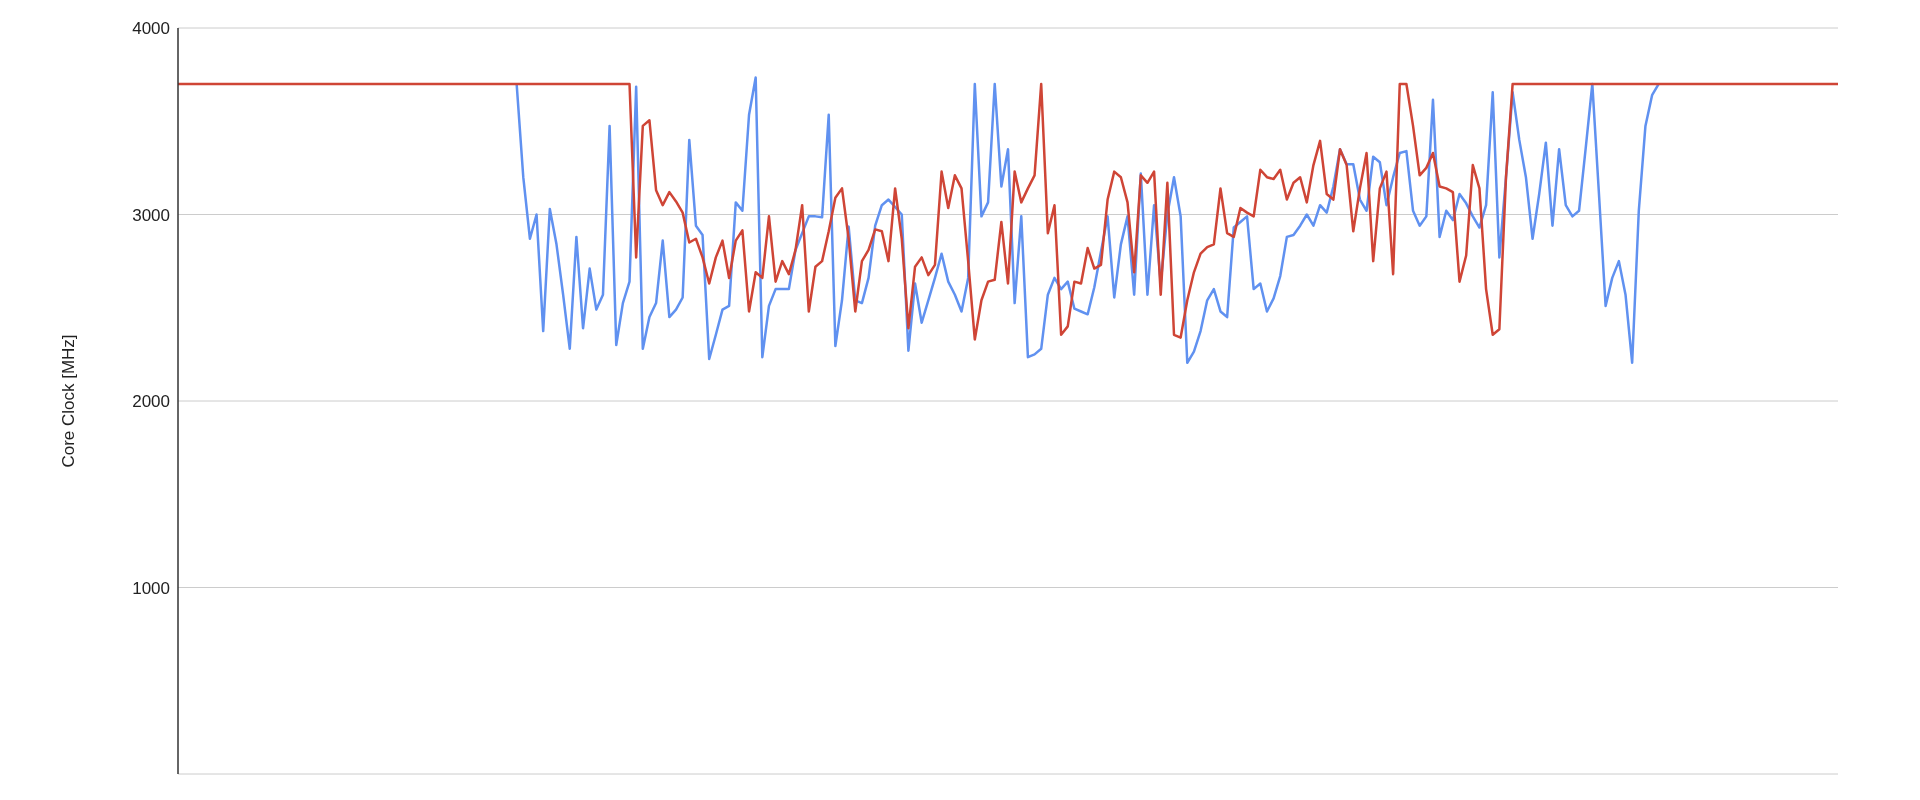 The height and width of the screenshot is (800, 1920). I want to click on y-tick-label: 3000, so click(151, 215).